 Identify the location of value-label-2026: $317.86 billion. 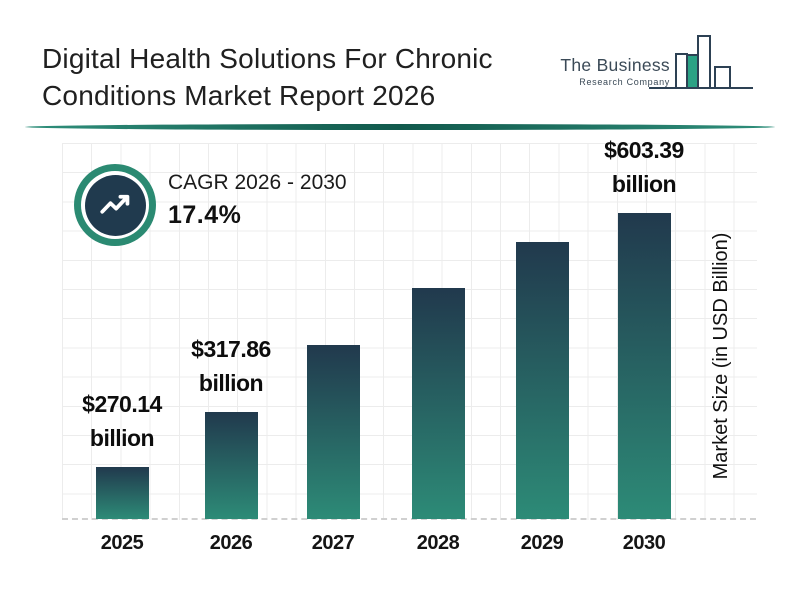
(231, 366).